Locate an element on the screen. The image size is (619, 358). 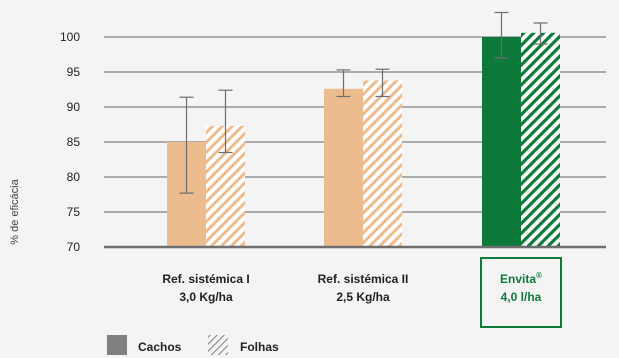
legend: Cachos Folhas is located at coordinates (193, 345).